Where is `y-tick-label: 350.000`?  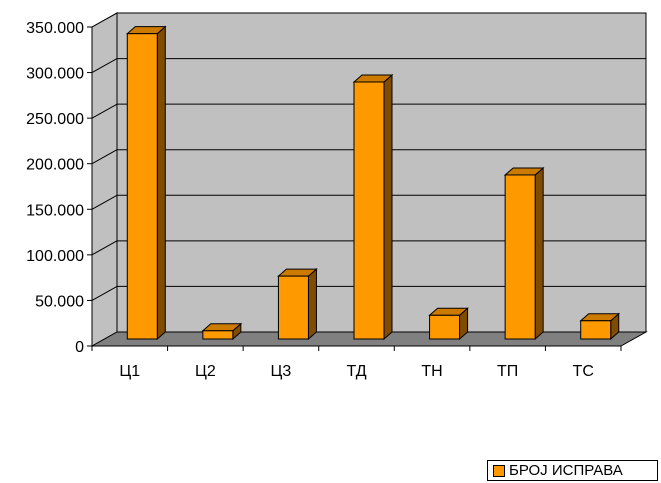
y-tick-label: 350.000 is located at coordinates (55, 28).